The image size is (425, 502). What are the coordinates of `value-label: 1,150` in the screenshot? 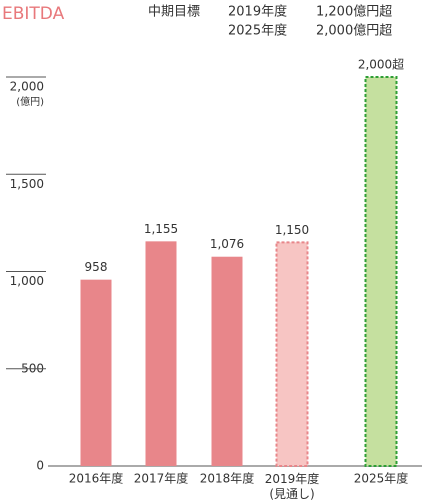 It's located at (292, 230).